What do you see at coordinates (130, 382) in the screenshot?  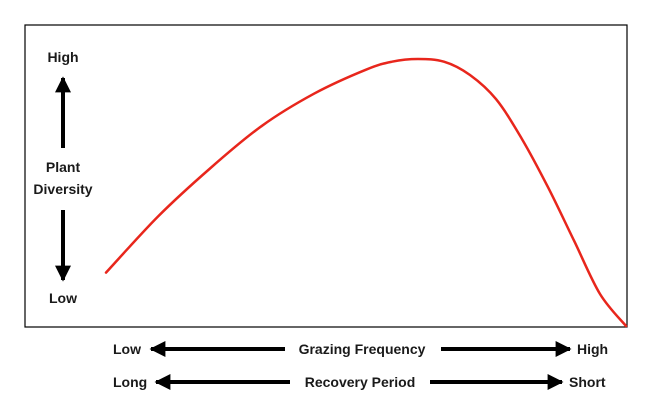 I see `recovery-left-label: Long` at bounding box center [130, 382].